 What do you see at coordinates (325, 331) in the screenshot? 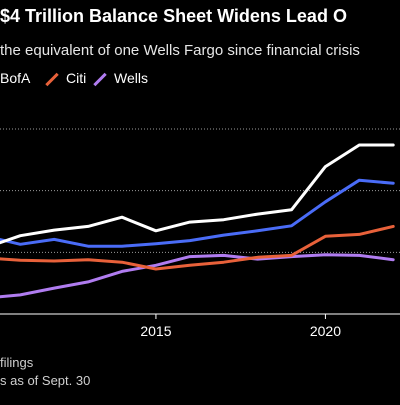
I see `x-tick-label-1: 2020` at bounding box center [325, 331].